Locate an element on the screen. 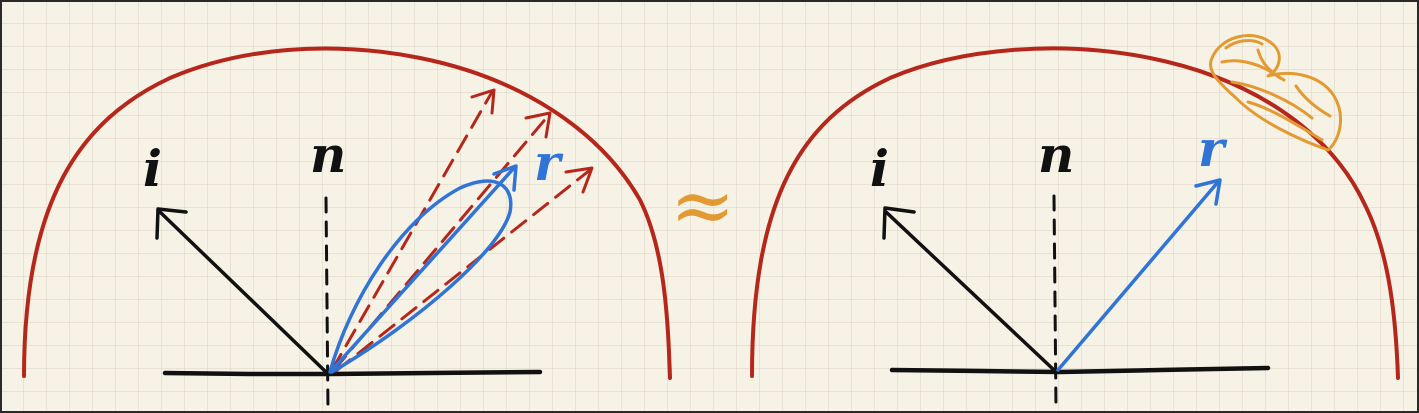 This screenshot has width=1419, height=413. left-surface-line is located at coordinates (352, 373).